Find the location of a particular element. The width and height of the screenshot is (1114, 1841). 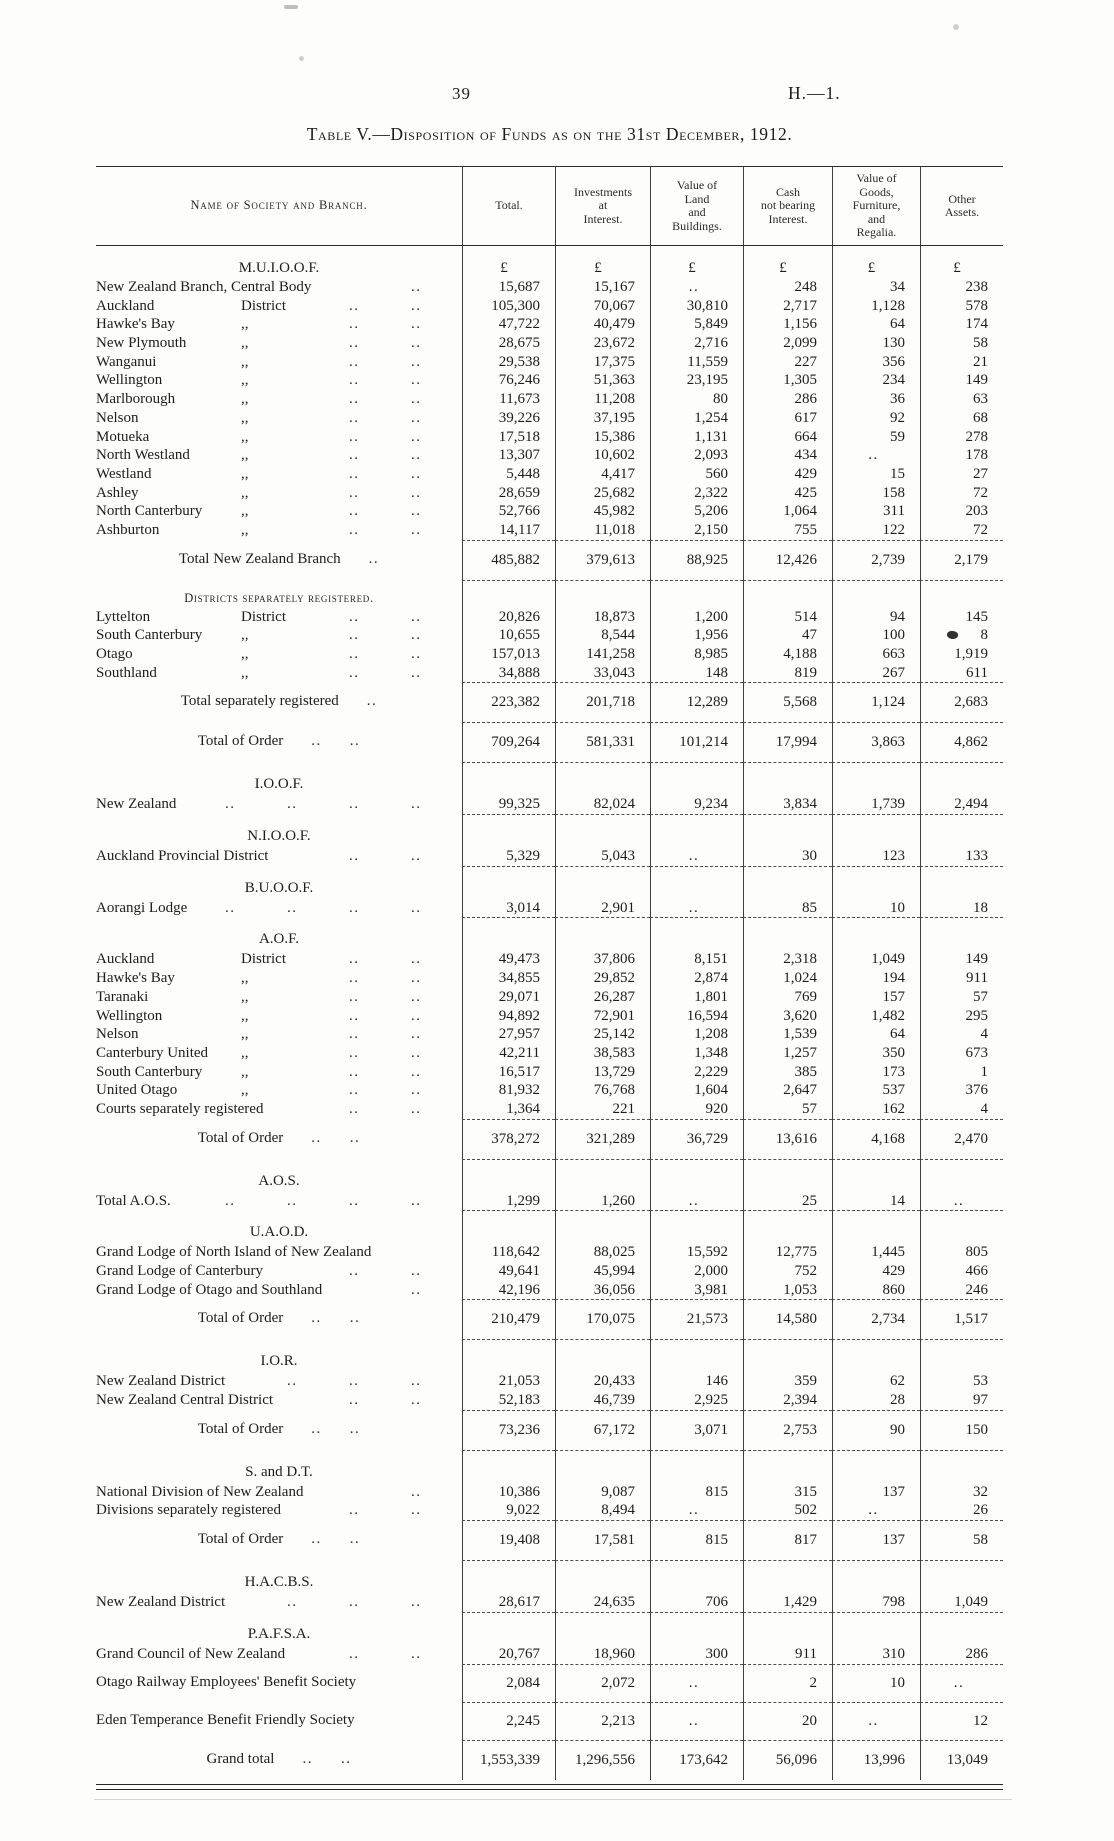

value-cell: 466 is located at coordinates (961, 1271).